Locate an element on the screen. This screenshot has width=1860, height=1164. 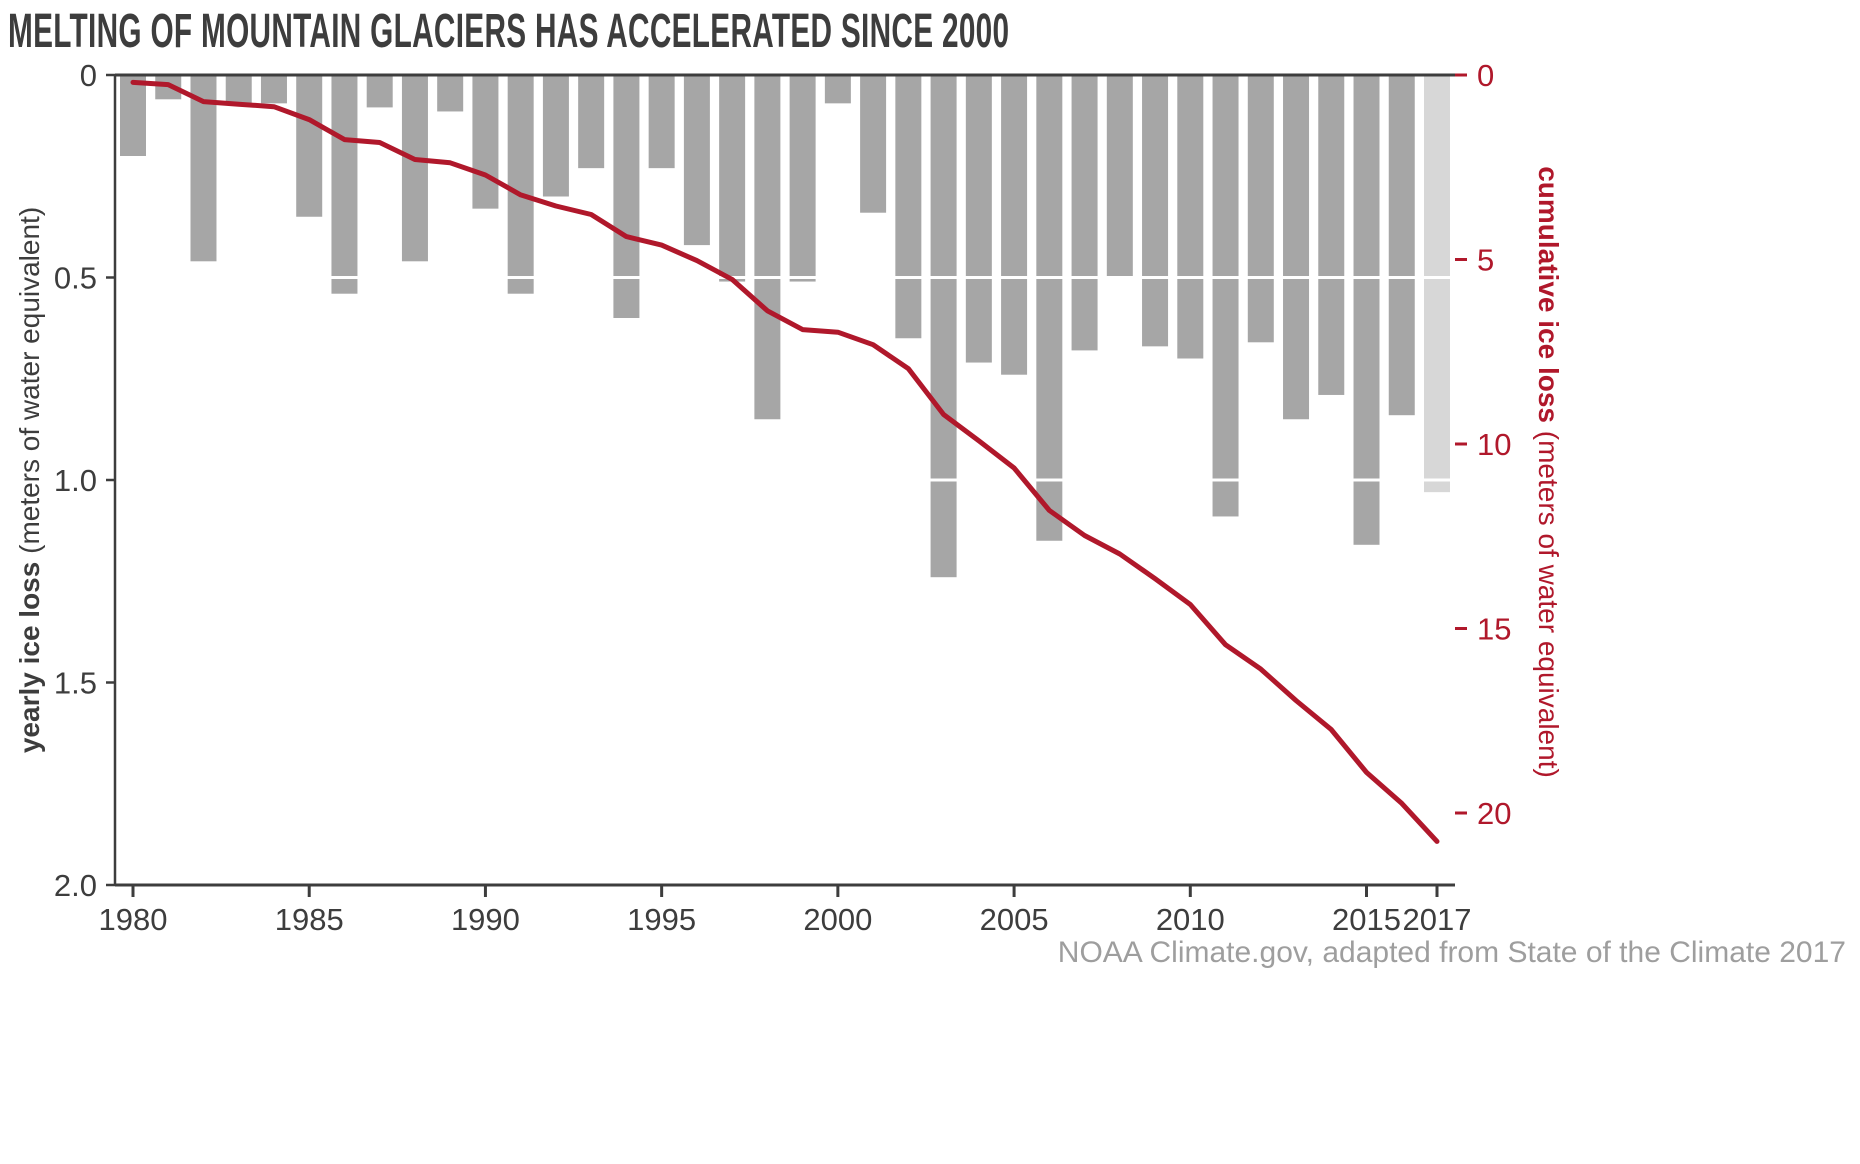
bar-2013 is located at coordinates (1296, 247).